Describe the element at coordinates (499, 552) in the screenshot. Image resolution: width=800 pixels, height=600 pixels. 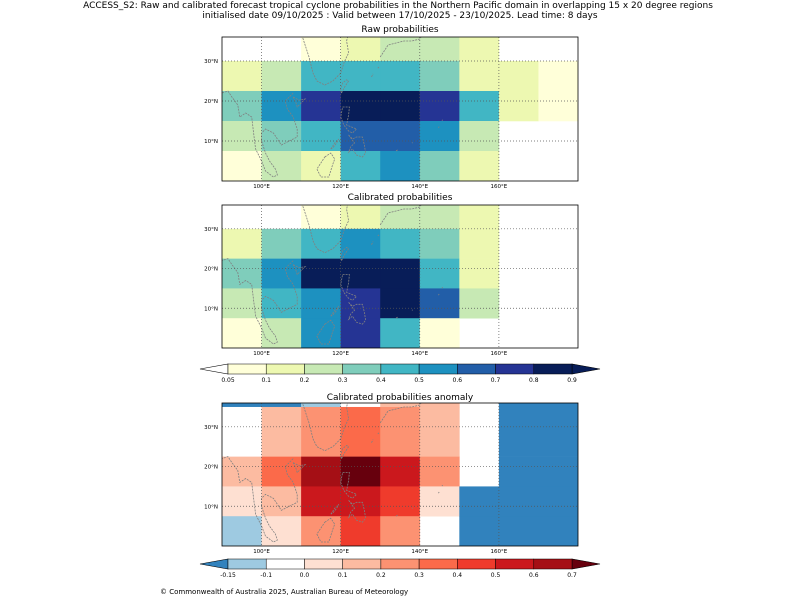
I see `x-tick-label: 160°E` at that location.